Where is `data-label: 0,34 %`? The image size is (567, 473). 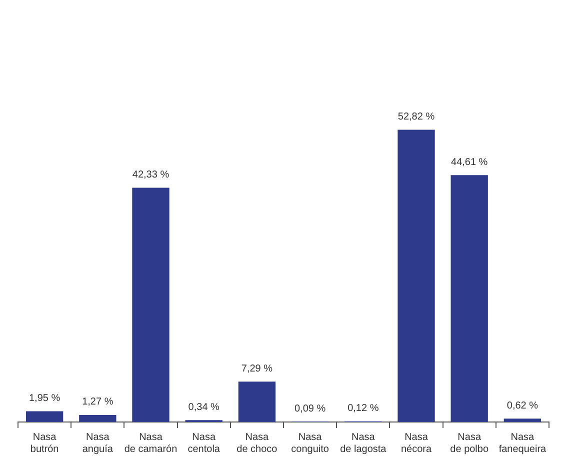 data-label: 0,34 % is located at coordinates (204, 407).